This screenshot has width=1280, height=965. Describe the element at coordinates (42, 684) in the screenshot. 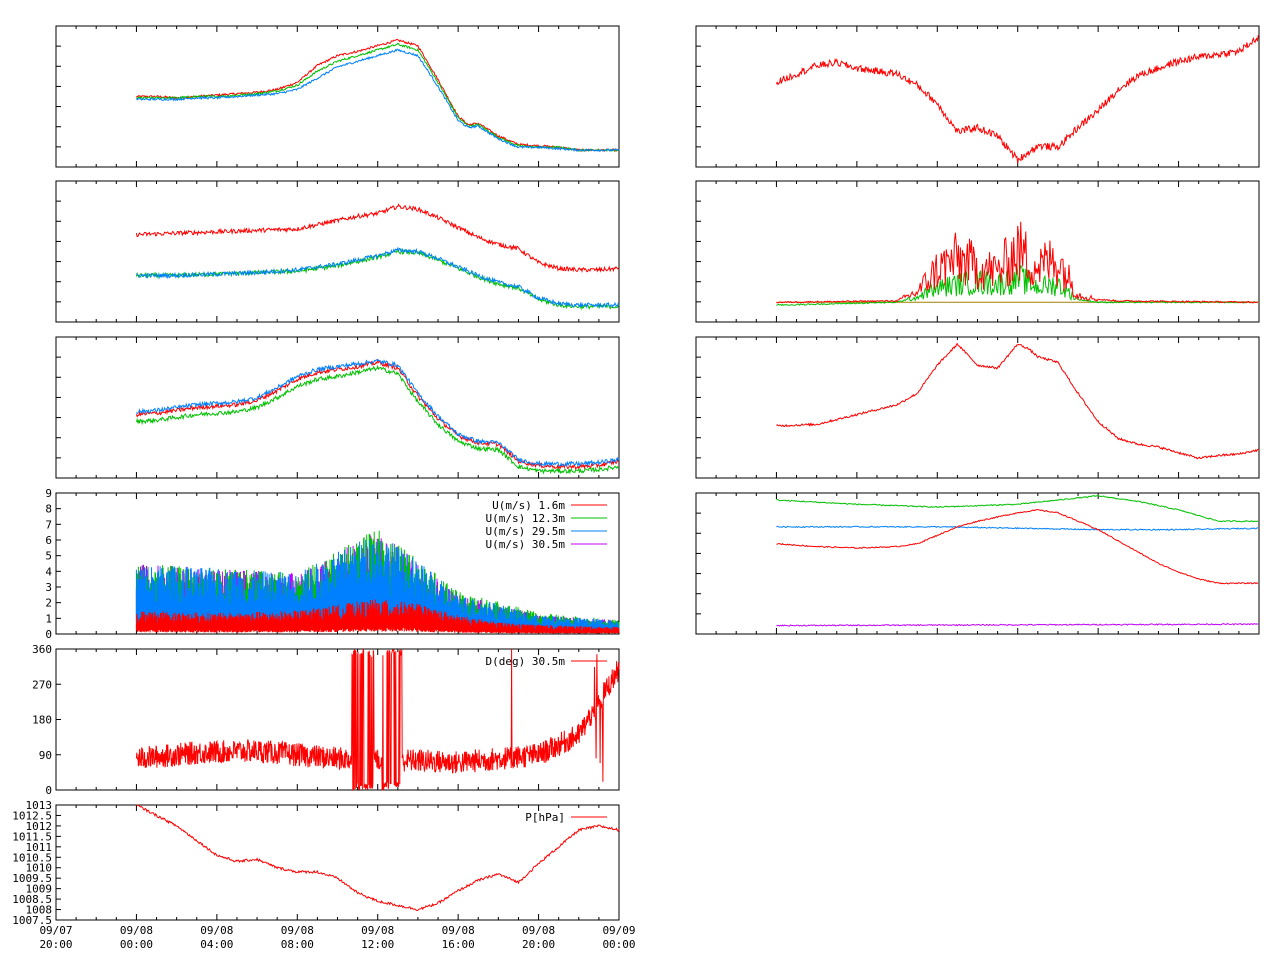

I see `y-tick-label: 270` at that location.